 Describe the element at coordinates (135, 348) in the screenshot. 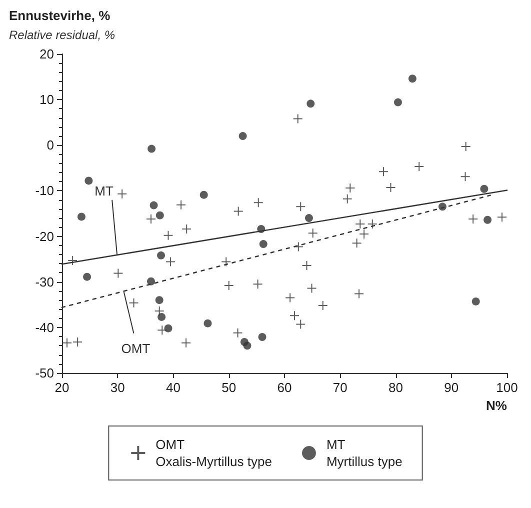

I see `annotation: OMT` at that location.